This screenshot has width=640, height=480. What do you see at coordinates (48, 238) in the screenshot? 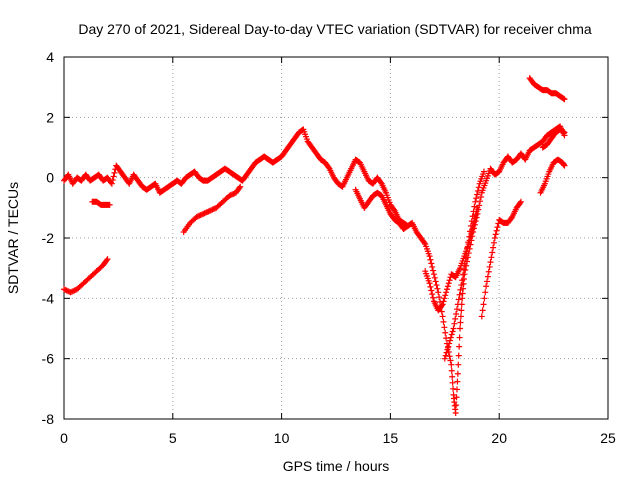
I see `y-tick-label: -2` at bounding box center [48, 238].